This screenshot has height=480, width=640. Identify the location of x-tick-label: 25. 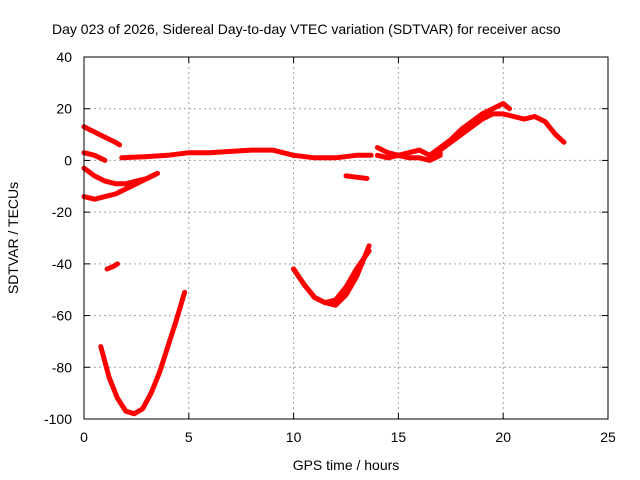
(608, 437).